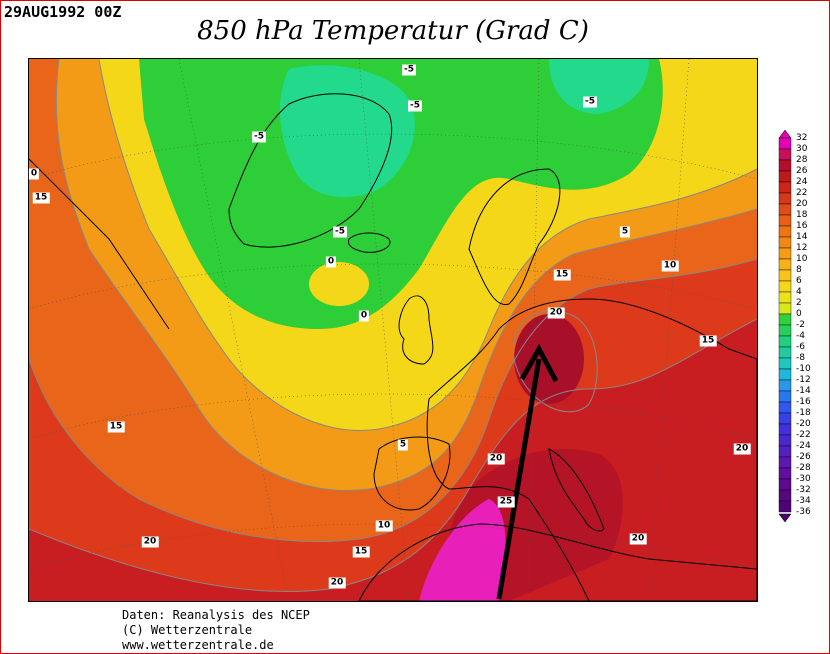  I want to click on colorbar-tick-label: 28, so click(802, 160).